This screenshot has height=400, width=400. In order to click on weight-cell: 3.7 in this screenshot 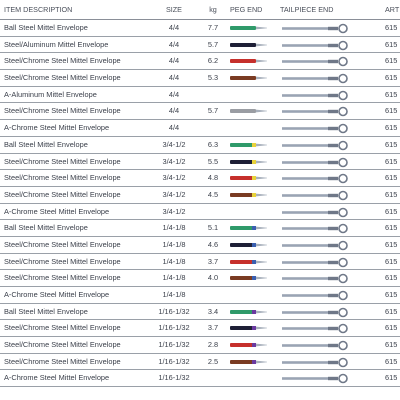, I will do `click(213, 261)`.